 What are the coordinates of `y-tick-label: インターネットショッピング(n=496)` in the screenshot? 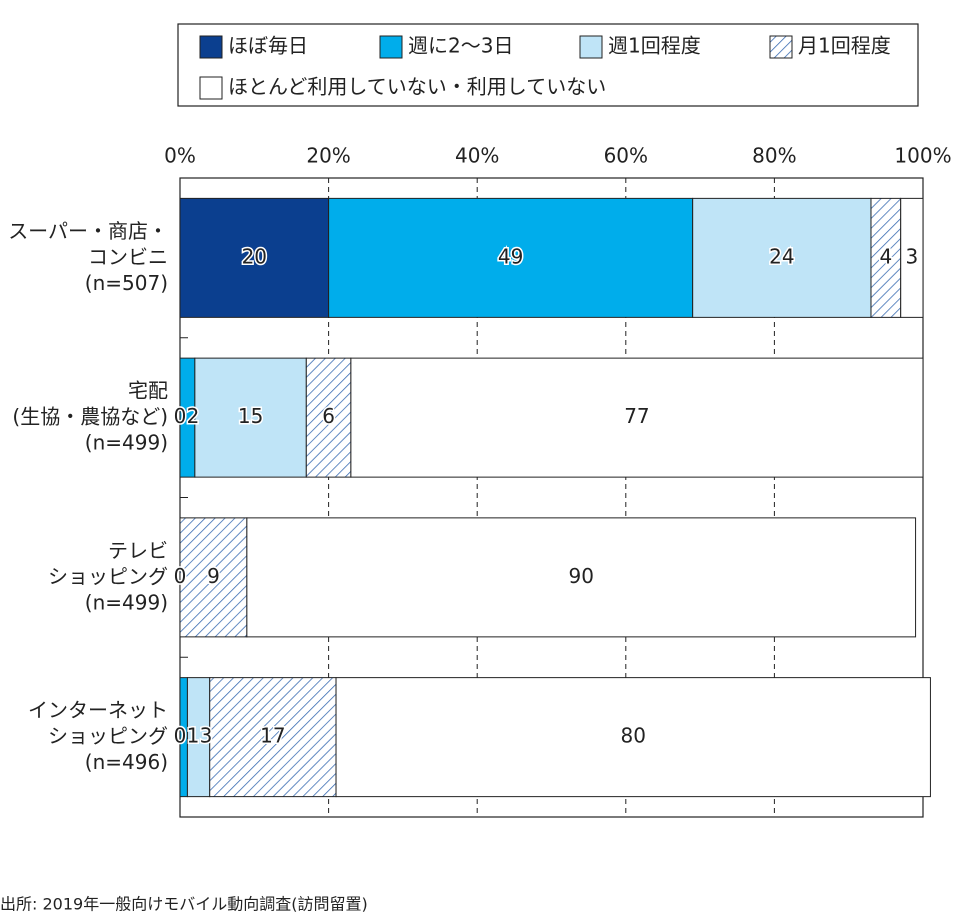 It's located at (98, 736).